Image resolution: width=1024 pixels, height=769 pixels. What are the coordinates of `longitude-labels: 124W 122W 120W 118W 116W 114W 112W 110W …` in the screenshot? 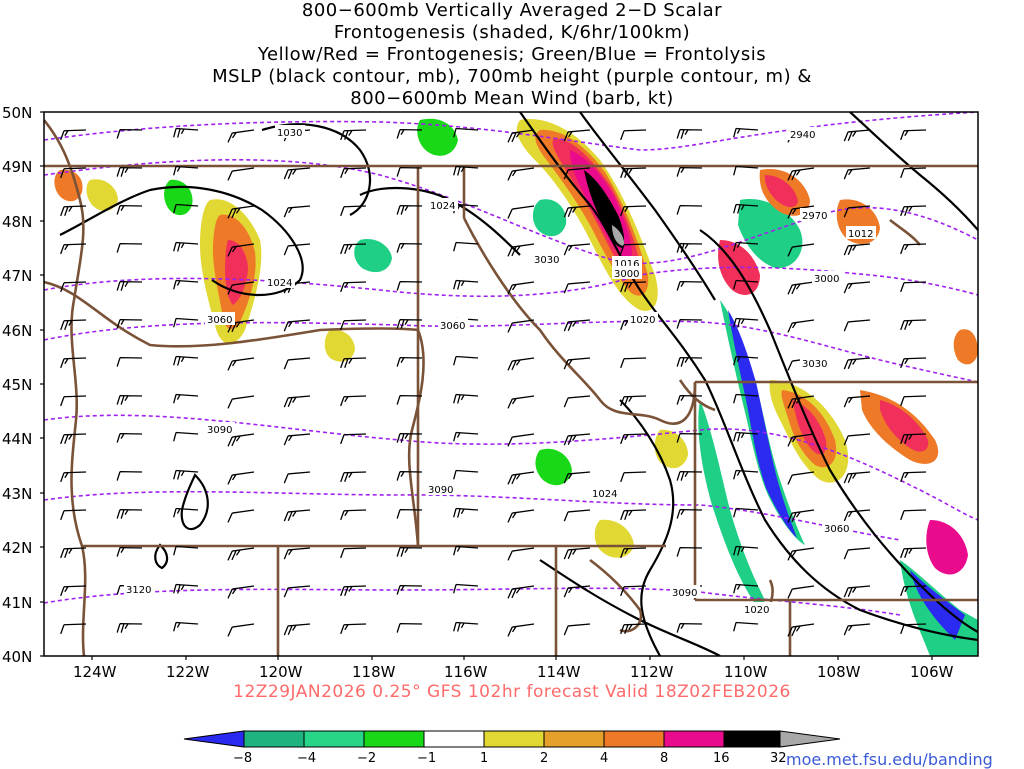 It's located at (513, 672).